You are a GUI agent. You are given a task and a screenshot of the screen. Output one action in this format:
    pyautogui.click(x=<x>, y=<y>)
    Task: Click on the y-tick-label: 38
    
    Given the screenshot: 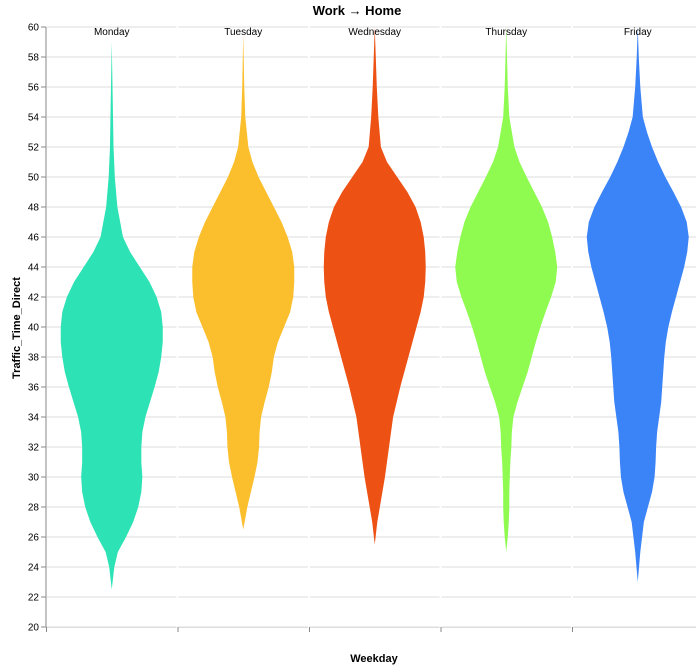 What is the action you would take?
    pyautogui.click(x=34, y=358)
    